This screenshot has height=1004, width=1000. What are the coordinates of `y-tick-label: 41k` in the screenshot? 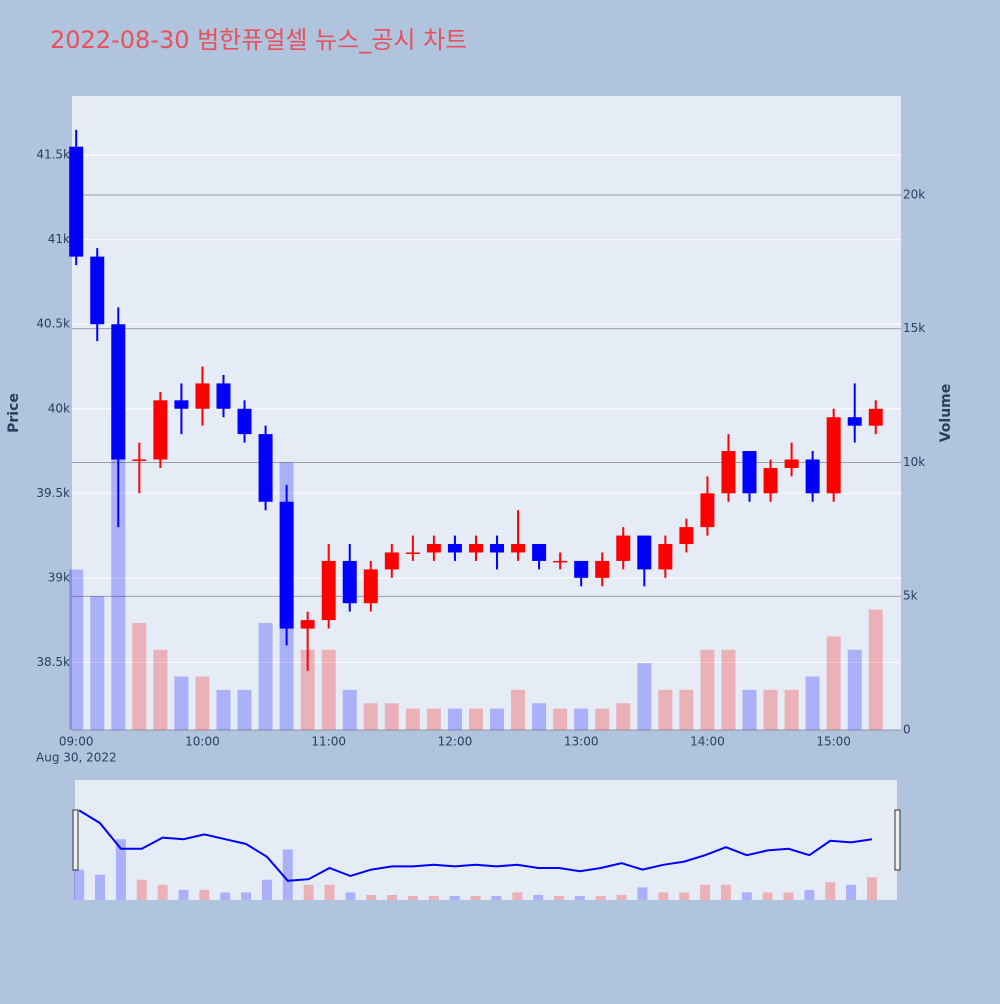 It's located at (59, 239).